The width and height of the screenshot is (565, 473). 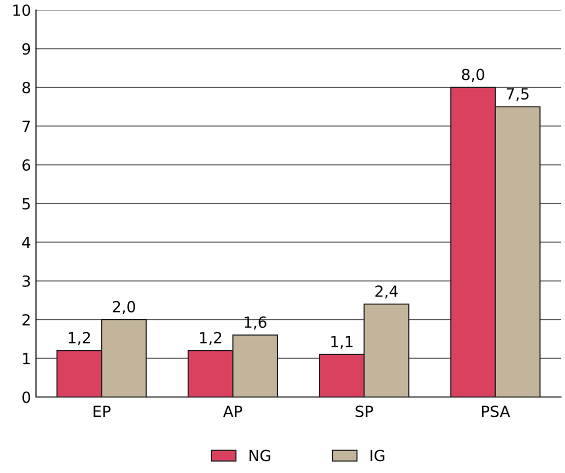 What do you see at coordinates (496, 412) in the screenshot?
I see `x-tick-label: PSA` at bounding box center [496, 412].